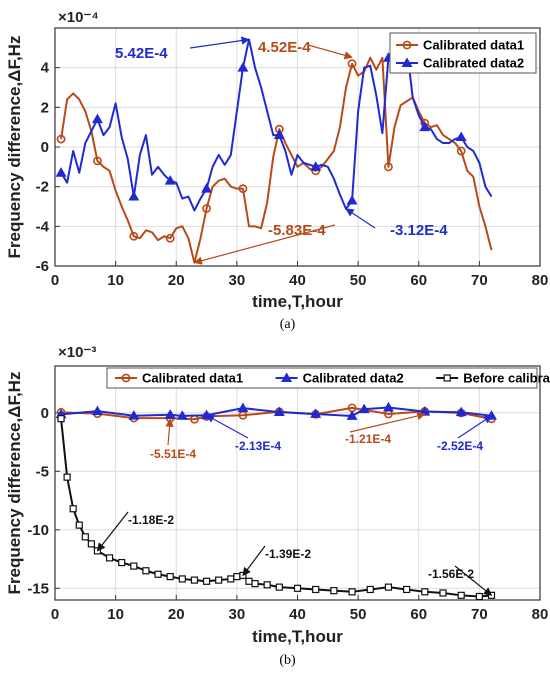  Describe the element at coordinates (473, 45) in the screenshot. I see `legend-entry-label: Calibrated data1` at that location.